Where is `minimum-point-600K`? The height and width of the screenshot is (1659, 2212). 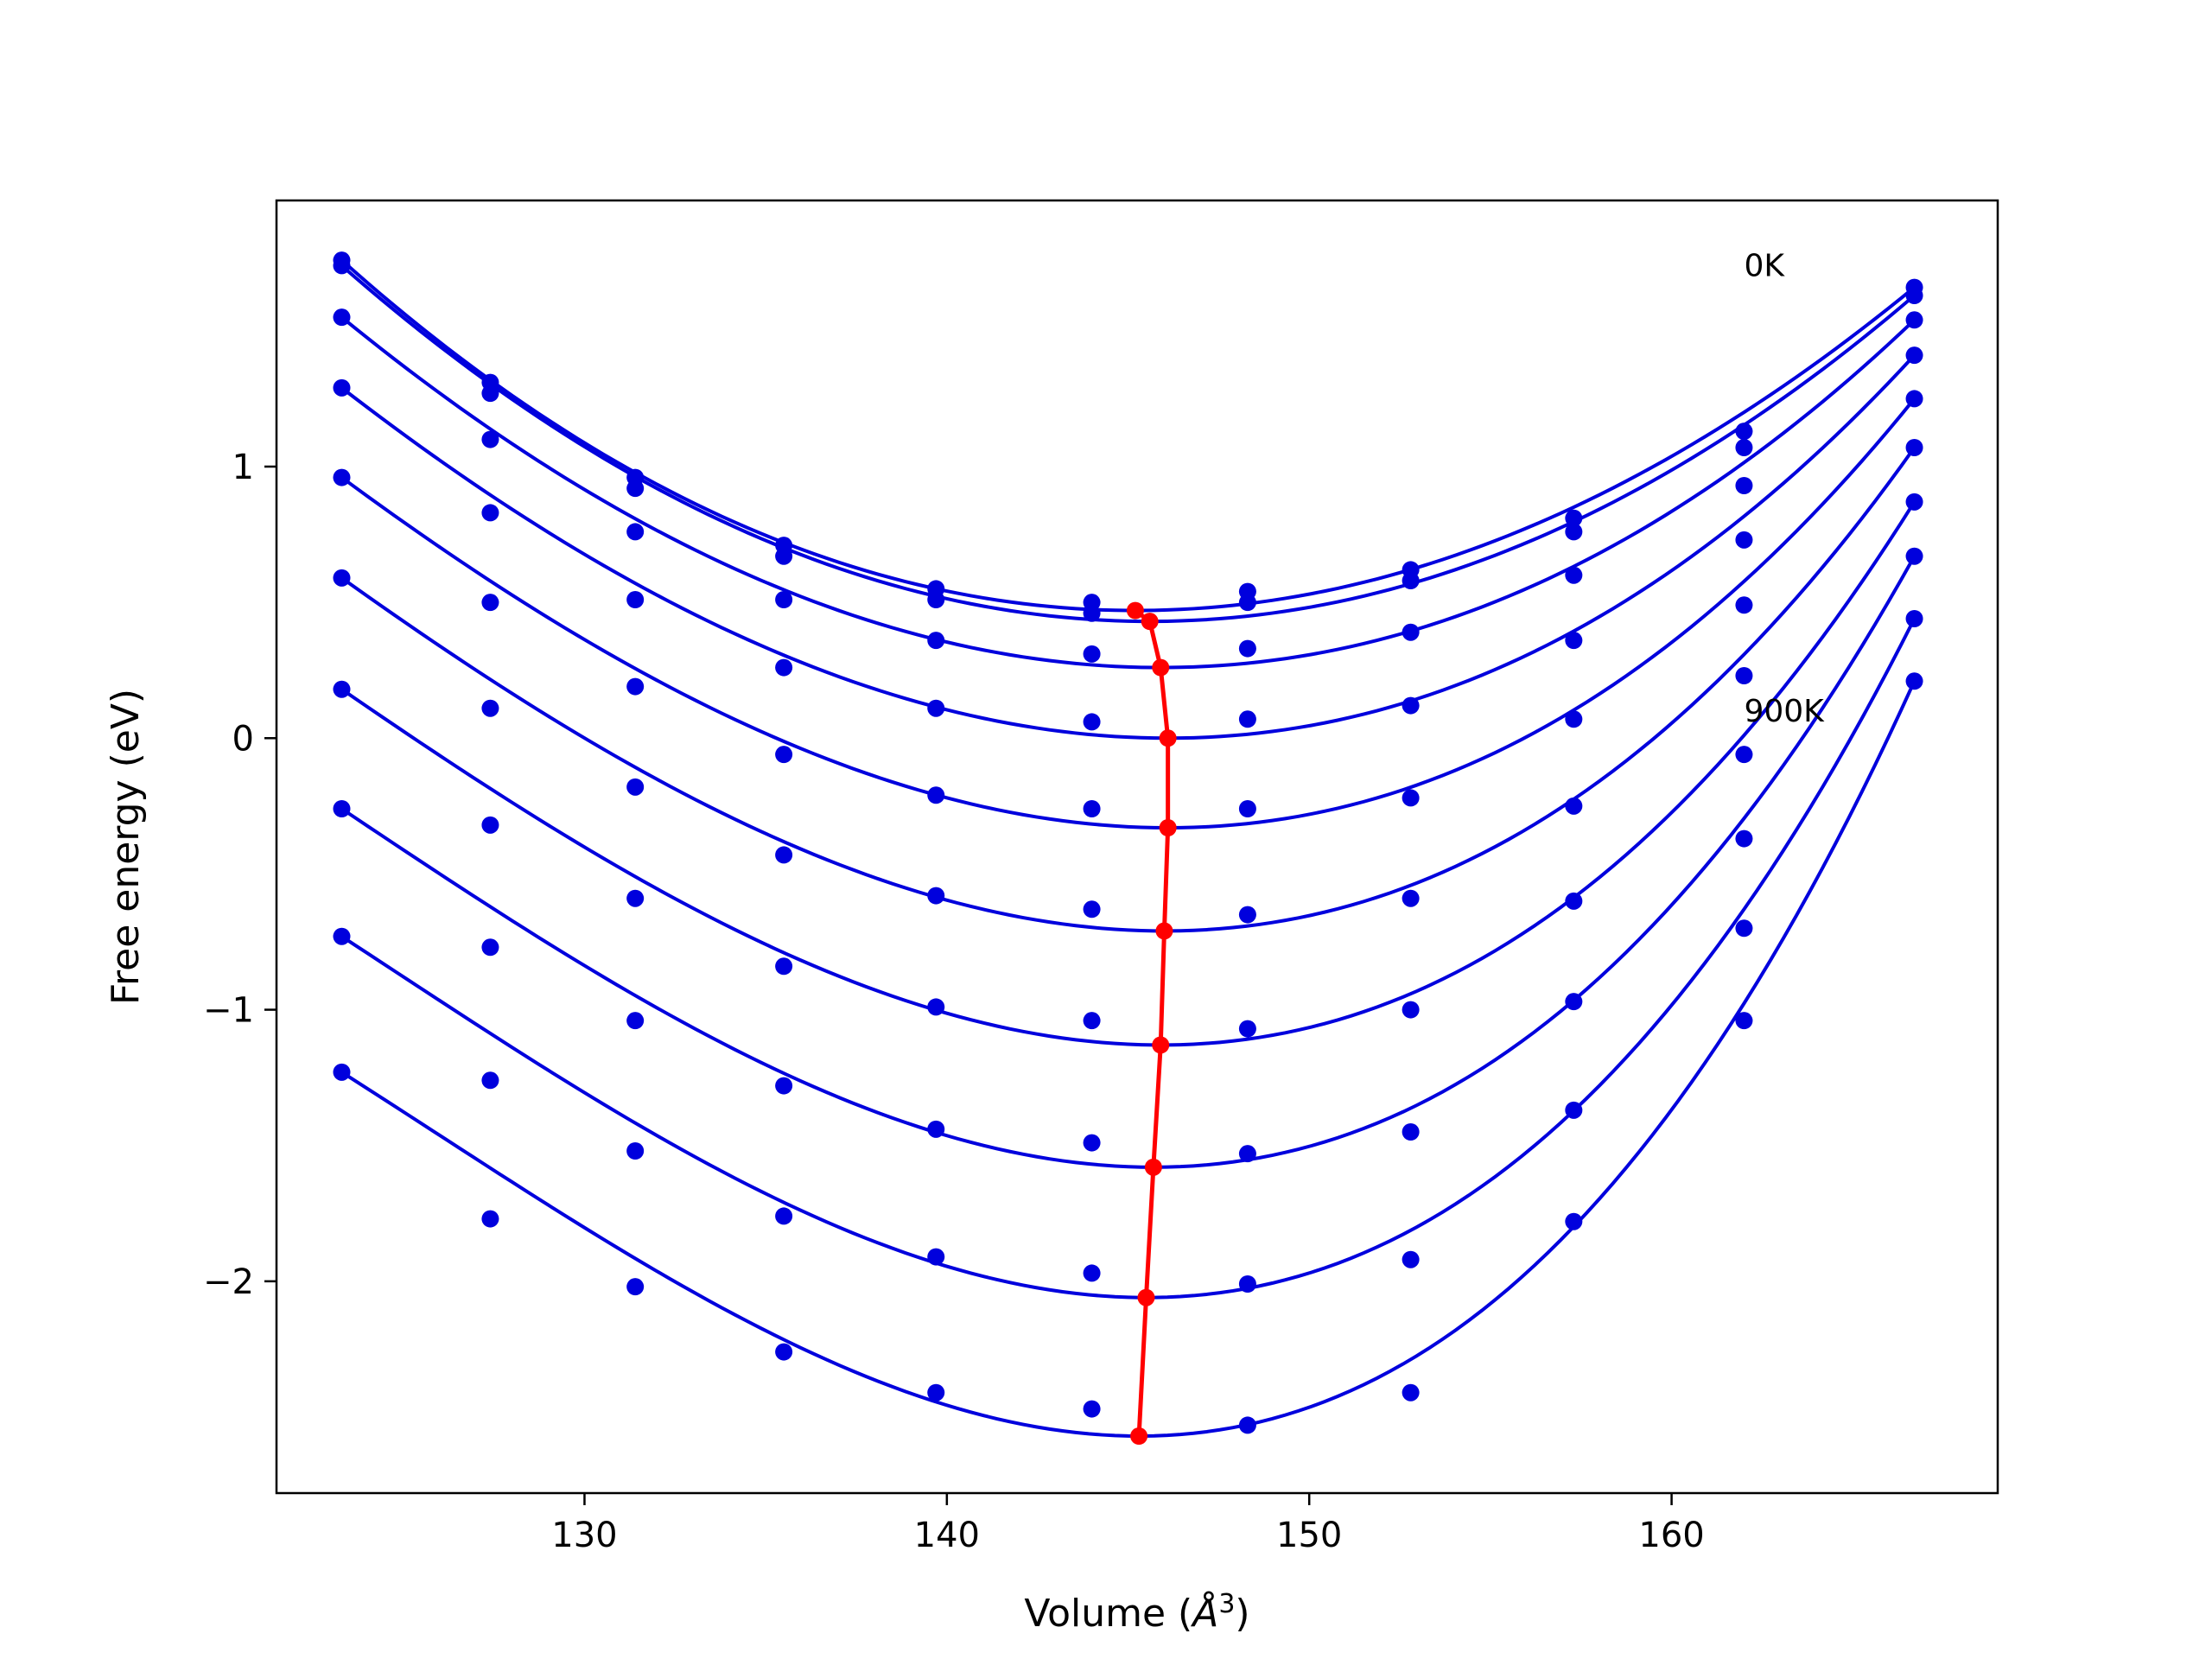
minimum-point-600K is located at coordinates (1161, 1045).